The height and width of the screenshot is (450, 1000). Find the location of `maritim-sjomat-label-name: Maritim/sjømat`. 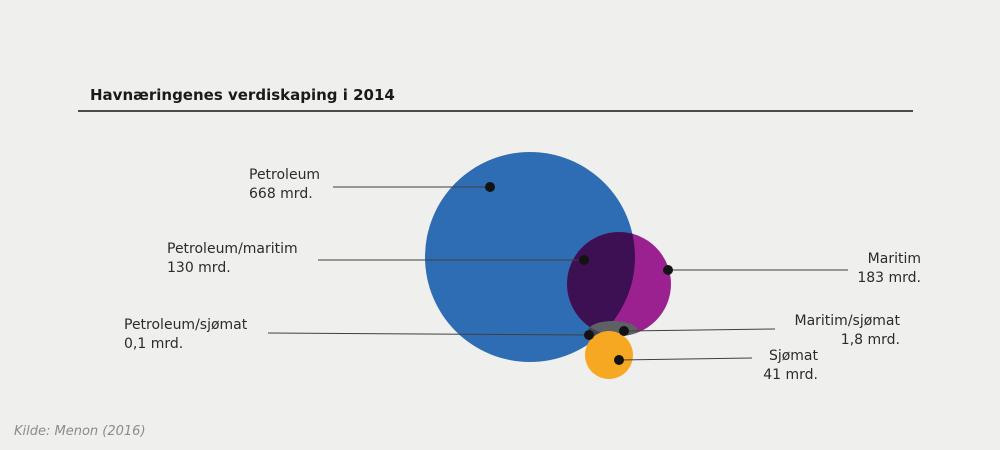

maritim-sjomat-label-name: Maritim/sjømat is located at coordinates (847, 321).